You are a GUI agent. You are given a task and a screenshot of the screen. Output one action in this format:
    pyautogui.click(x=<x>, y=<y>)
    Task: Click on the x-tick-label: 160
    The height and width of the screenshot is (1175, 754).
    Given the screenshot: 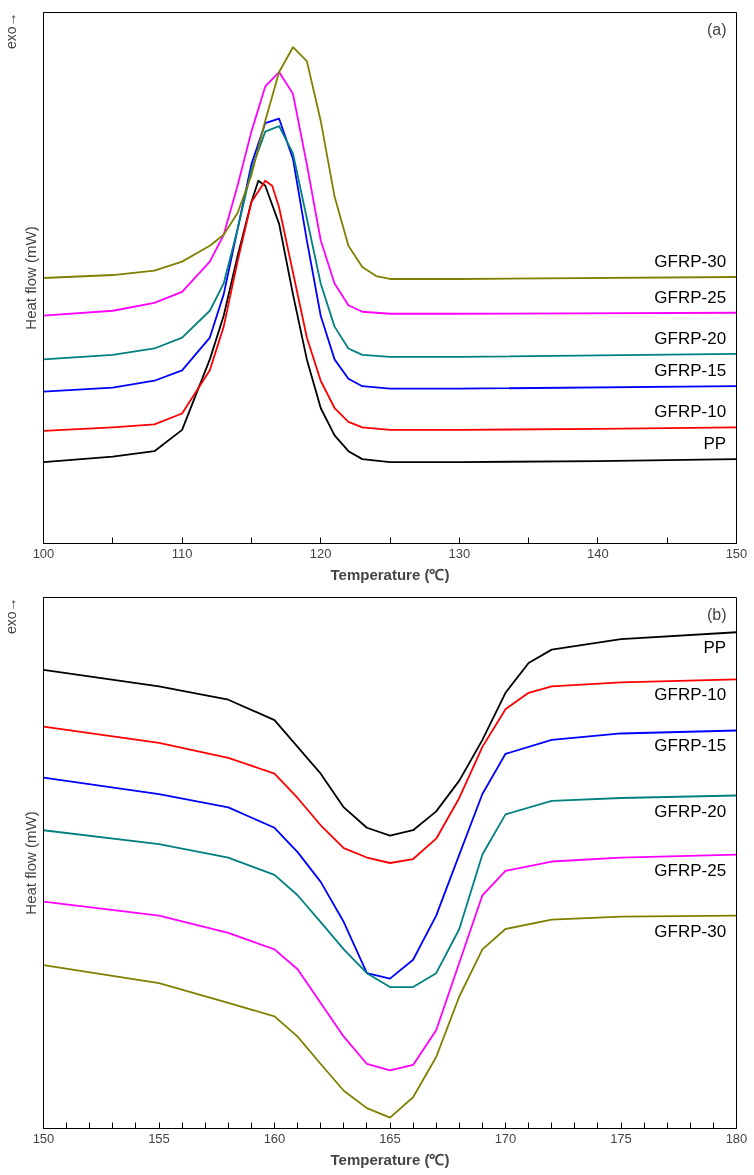 What is the action you would take?
    pyautogui.click(x=274, y=1138)
    